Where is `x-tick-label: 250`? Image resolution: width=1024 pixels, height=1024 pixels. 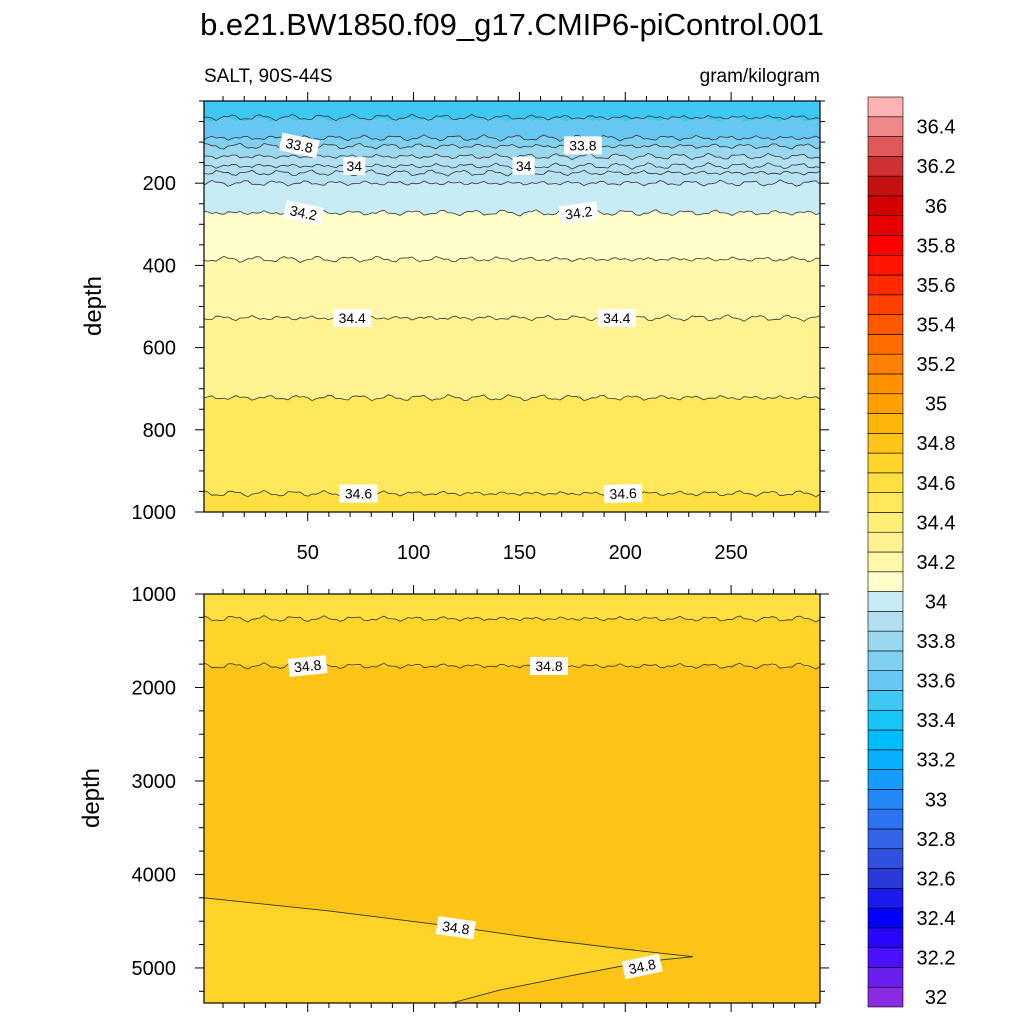 x-tick-label: 250 is located at coordinates (730, 553).